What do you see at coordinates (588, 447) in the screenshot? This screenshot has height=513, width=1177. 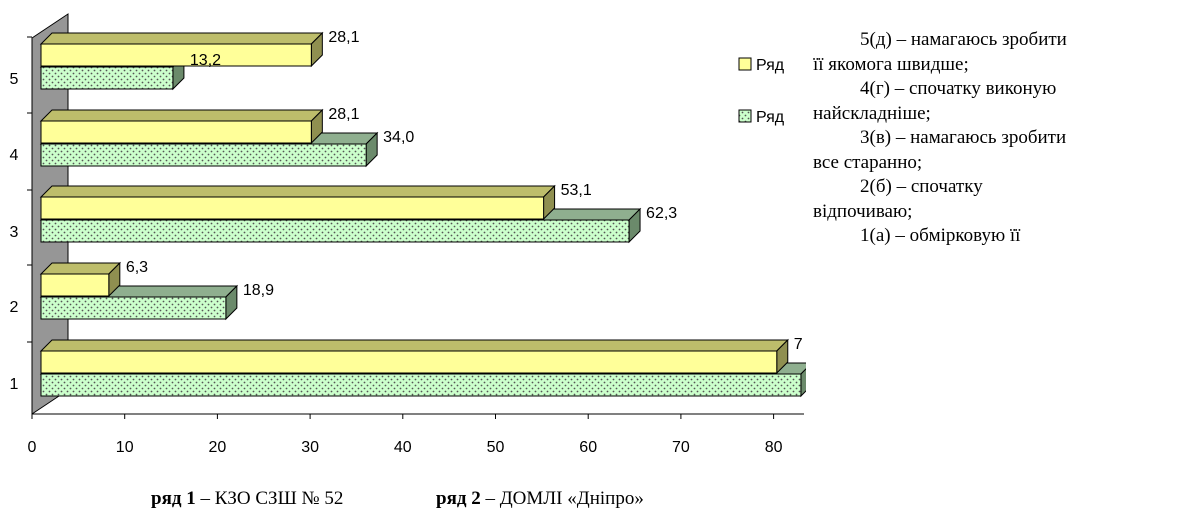 I see `x-tick-label: 60` at bounding box center [588, 447].